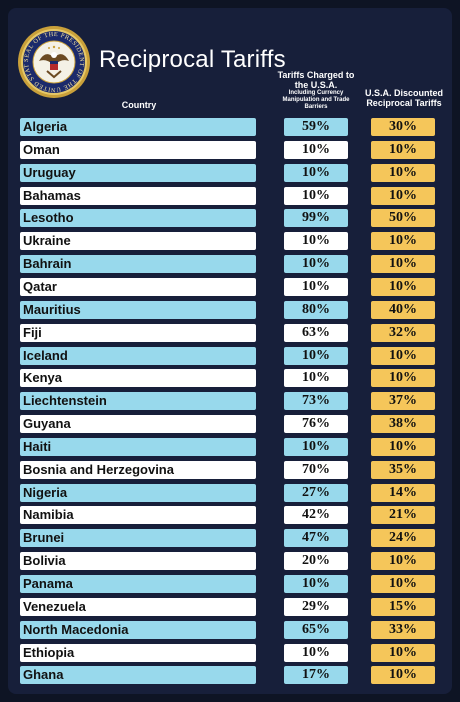 This screenshot has height=702, width=460. Describe the element at coordinates (316, 561) in the screenshot. I see `tariff-charged-value: 20%` at that location.